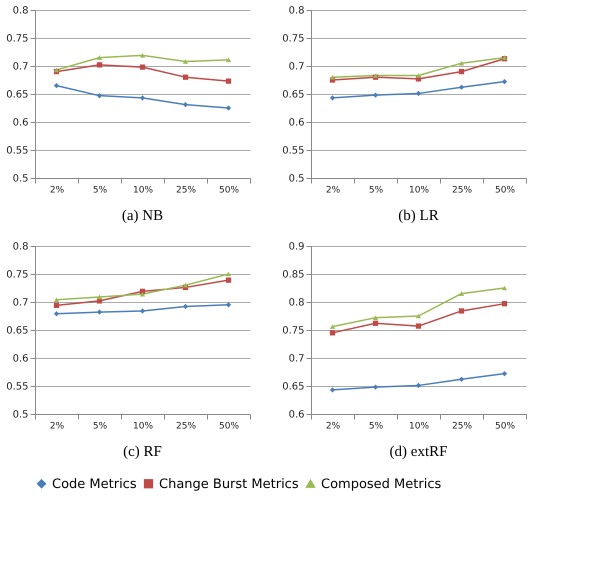  I want to click on legend-label: Code Metrics, so click(94, 484).